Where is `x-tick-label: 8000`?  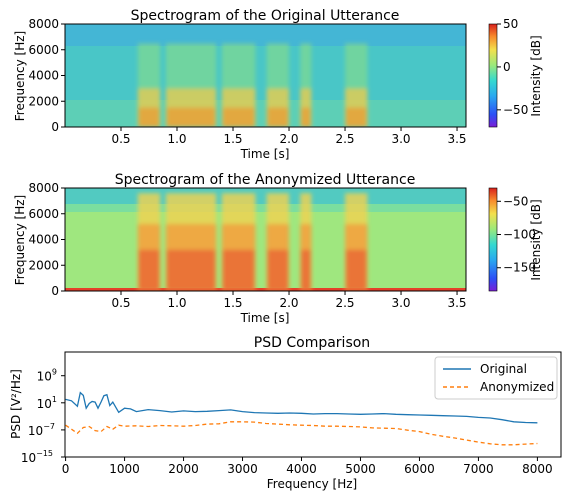 x-tick-label: 8000 is located at coordinates (537, 469).